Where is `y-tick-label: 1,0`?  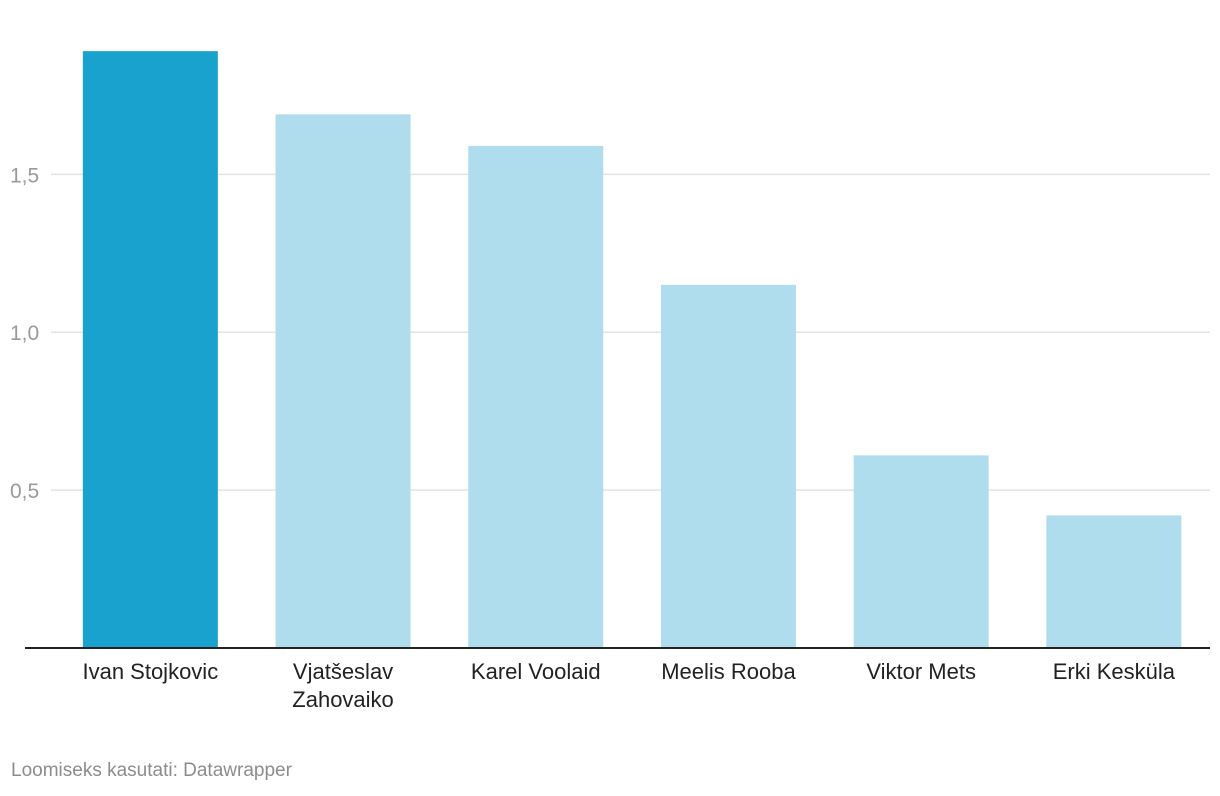 y-tick-label: 1,0 is located at coordinates (24, 333).